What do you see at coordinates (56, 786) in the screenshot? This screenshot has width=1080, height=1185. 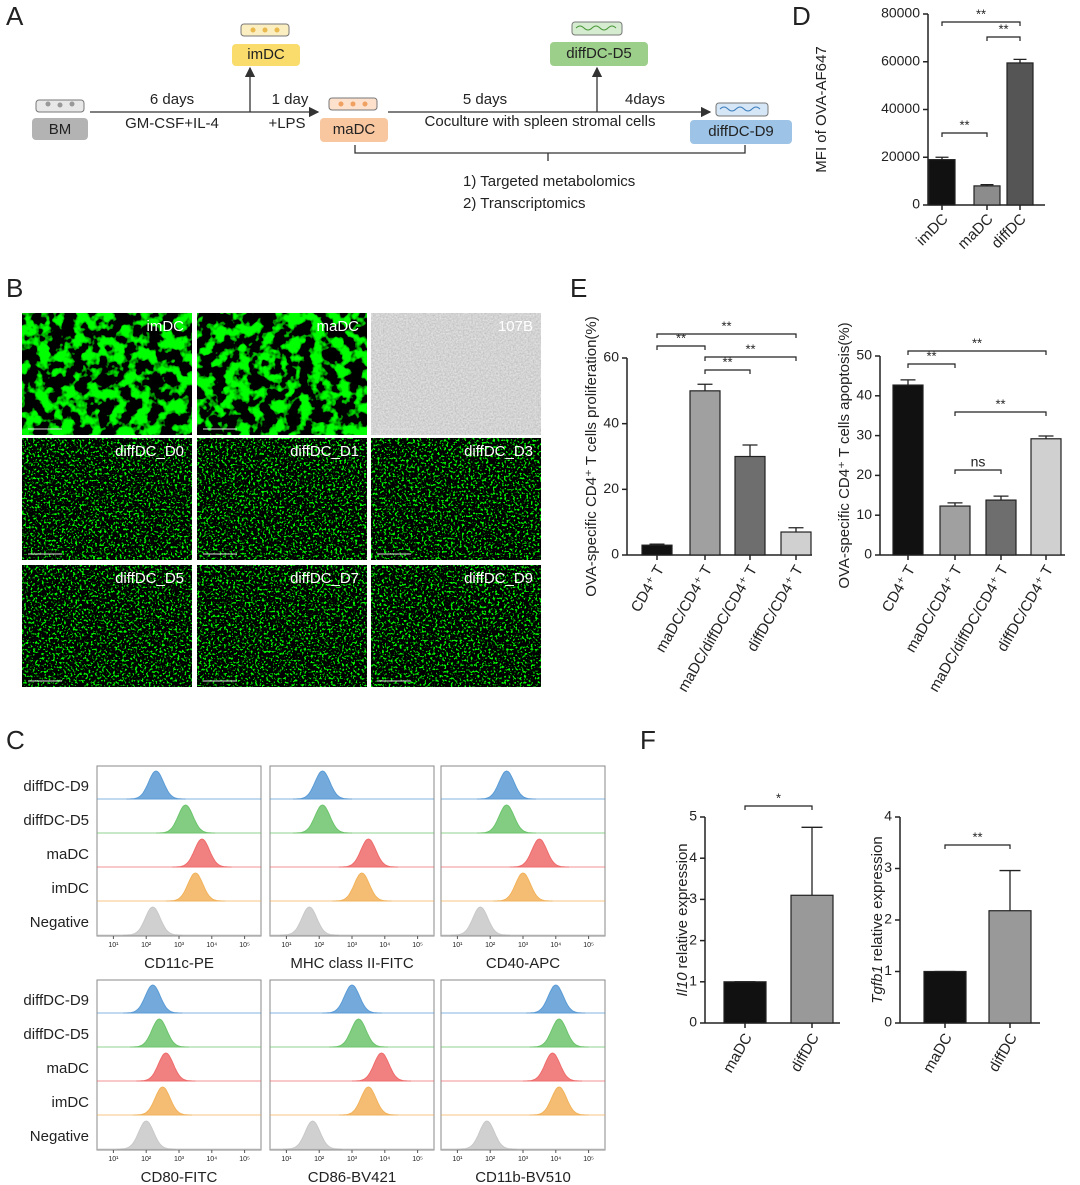 I see `row-label: diffDC-D9` at bounding box center [56, 786].